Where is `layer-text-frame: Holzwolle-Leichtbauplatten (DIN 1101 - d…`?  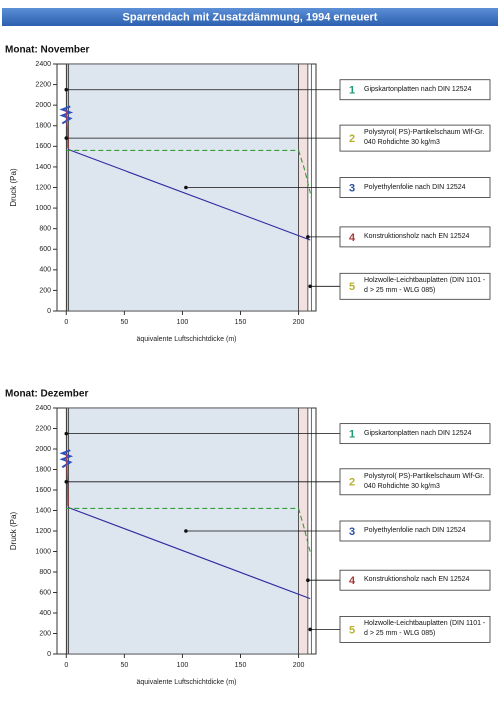 layer-text-frame: Holzwolle-Leichtbauplatten (DIN 1101 - d… is located at coordinates (425, 629).